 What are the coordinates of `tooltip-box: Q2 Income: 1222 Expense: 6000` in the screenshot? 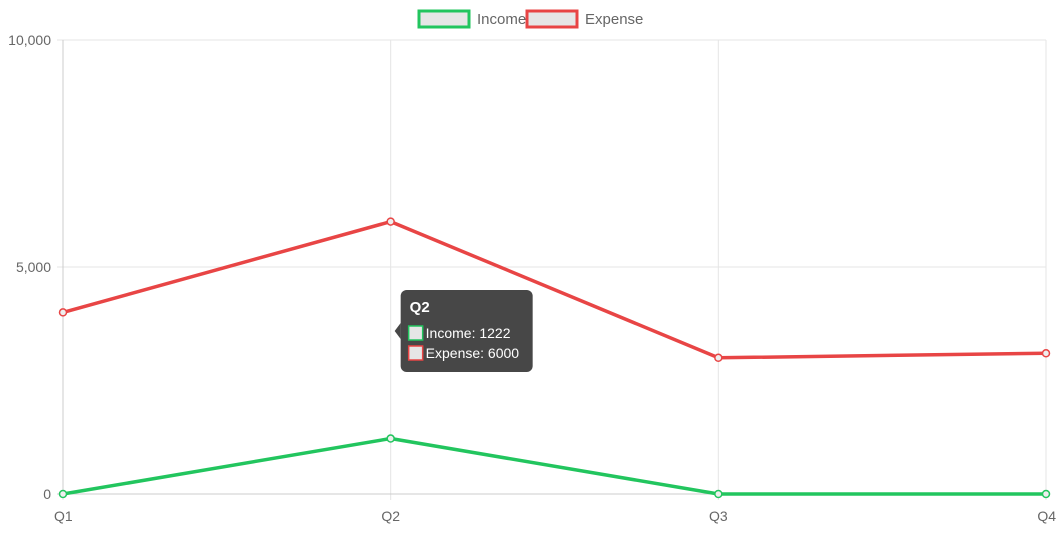 It's located at (463, 331).